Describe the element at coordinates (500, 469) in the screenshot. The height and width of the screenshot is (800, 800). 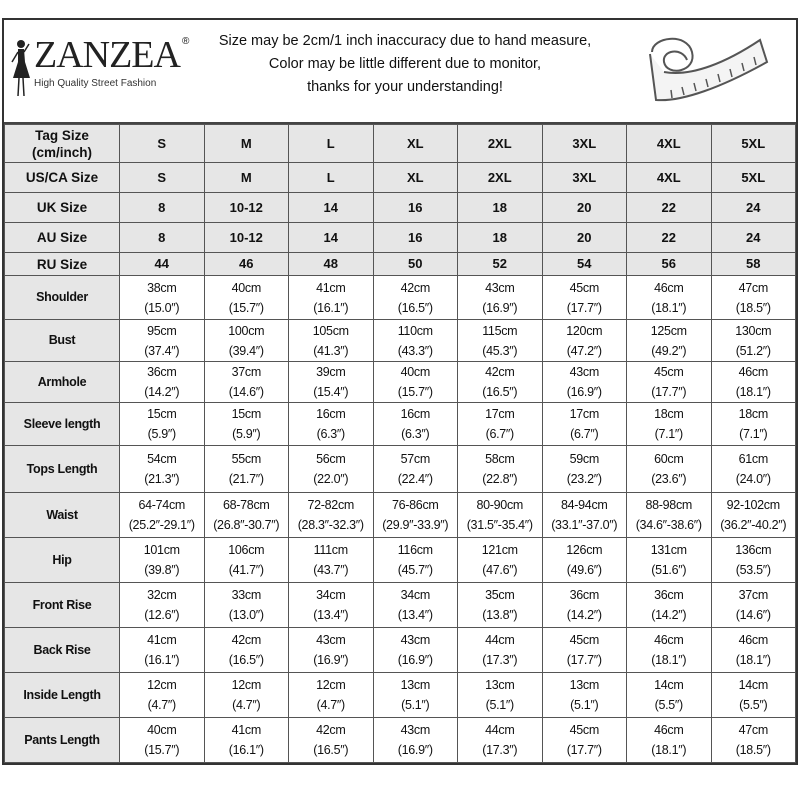
I see `measurement-cell: 58cm (22.8″)` at that location.